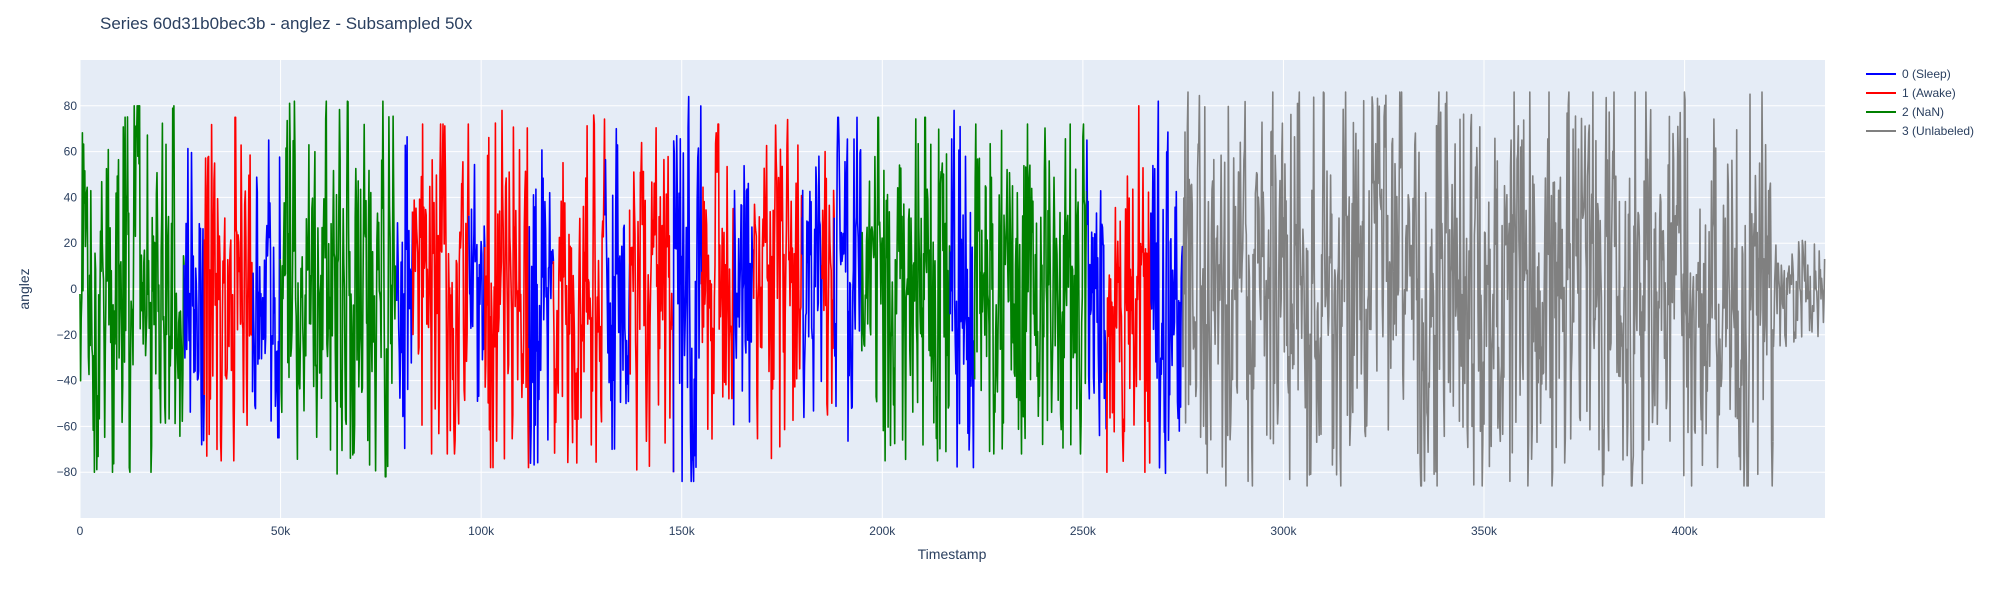 The image size is (2000, 600). Describe the element at coordinates (1920, 102) in the screenshot. I see `legend: 0 (Sleep) 1 (Awake) 2 (NaN) 3 (Unlabeled)` at that location.